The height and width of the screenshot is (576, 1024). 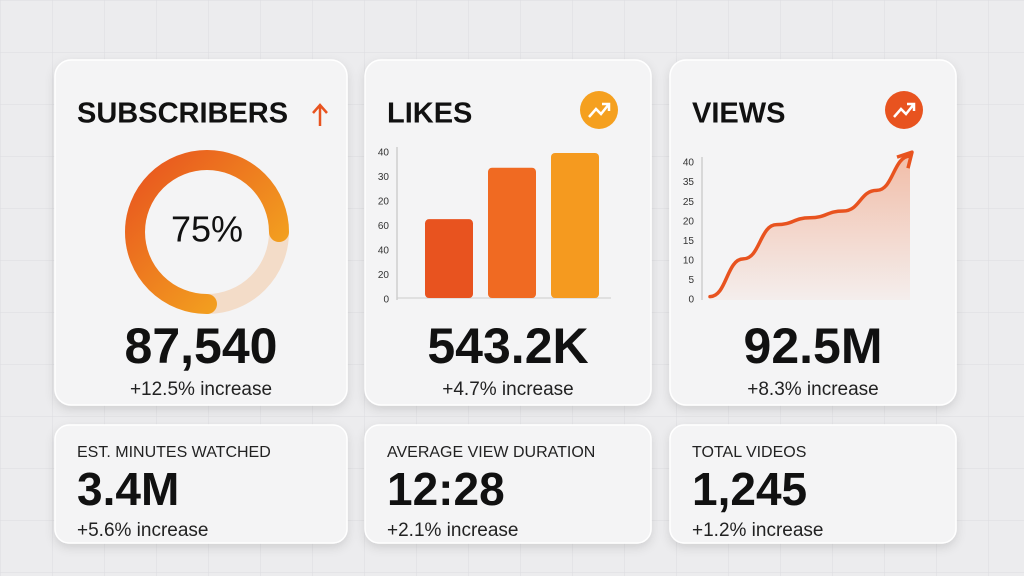 What do you see at coordinates (128, 489) in the screenshot?
I see `stat-value: 3.4M` at bounding box center [128, 489].